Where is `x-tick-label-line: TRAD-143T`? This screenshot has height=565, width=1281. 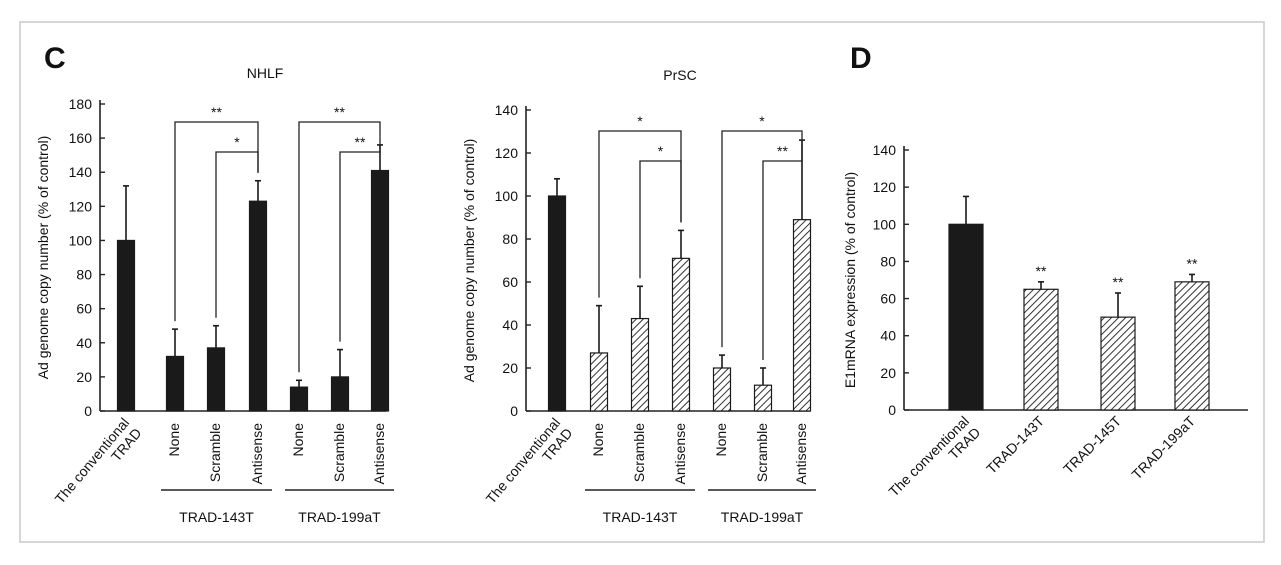
x-tick-label-line: TRAD-143T is located at coordinates (1015, 444).